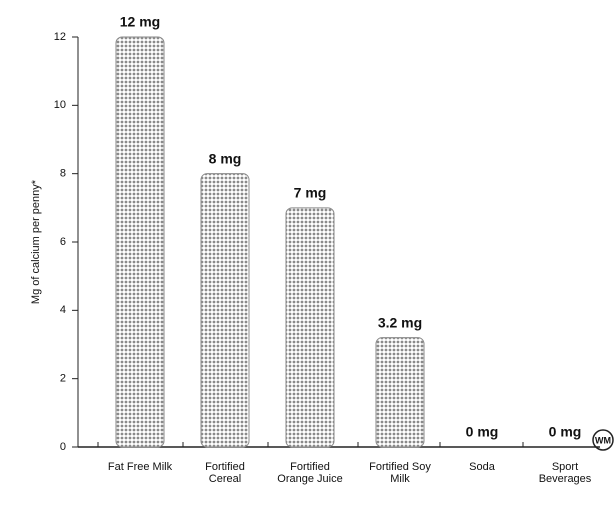 The height and width of the screenshot is (507, 614). What do you see at coordinates (36, 241) in the screenshot?
I see `y-axis-label: Mg of calcium per penny*` at bounding box center [36, 241].